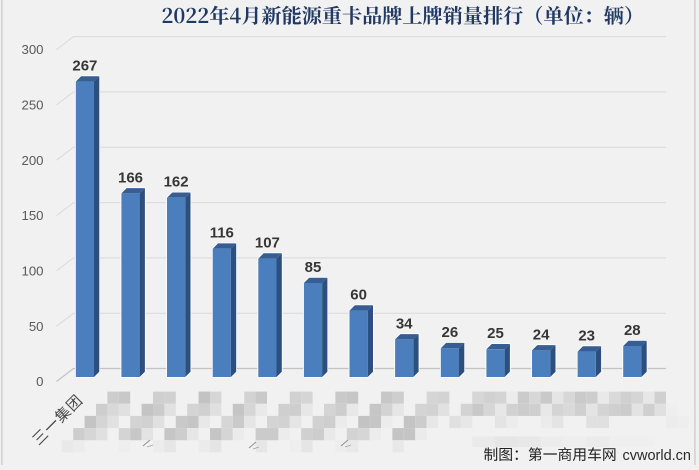  What do you see at coordinates (32, 49) in the screenshot?
I see `svg-text: 300` at bounding box center [32, 49].